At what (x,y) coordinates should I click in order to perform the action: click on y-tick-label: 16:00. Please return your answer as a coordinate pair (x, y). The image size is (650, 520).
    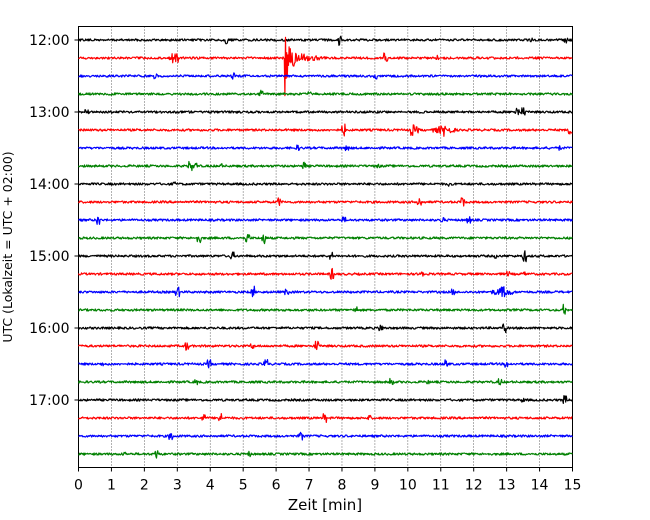
    Looking at the image, I should click on (49, 329).